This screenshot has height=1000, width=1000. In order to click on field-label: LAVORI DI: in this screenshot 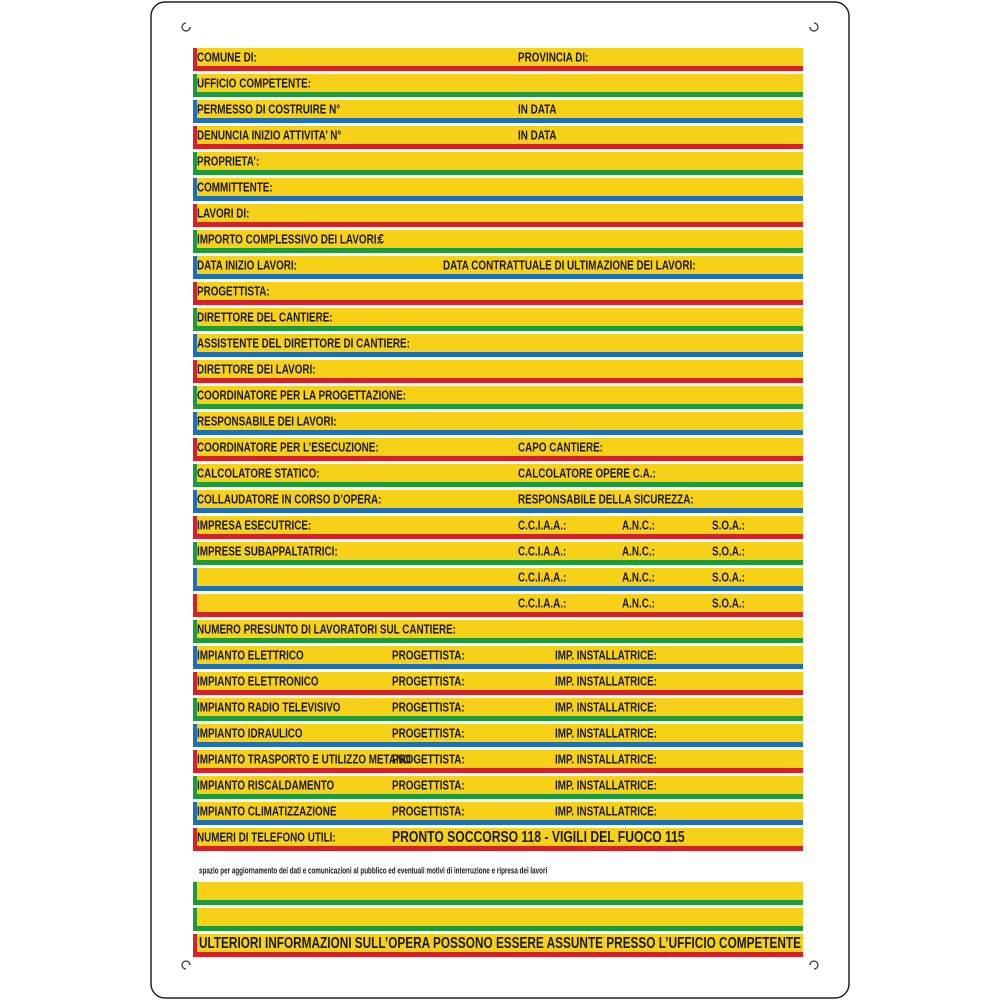, I will do `click(223, 214)`.